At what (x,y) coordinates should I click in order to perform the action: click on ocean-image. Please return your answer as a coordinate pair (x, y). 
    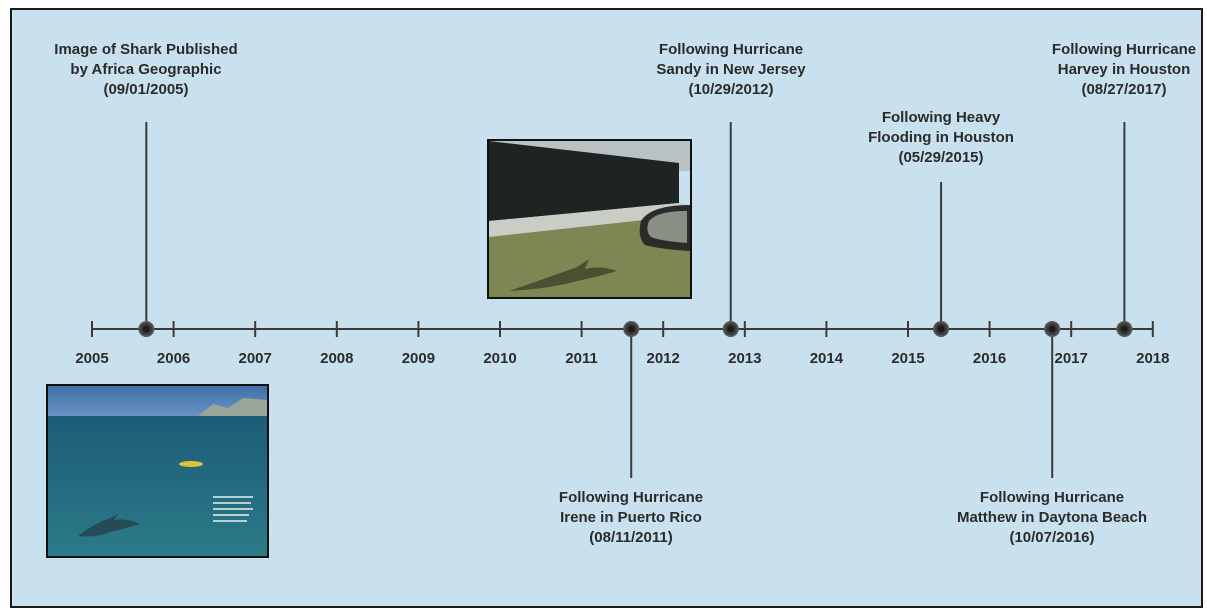
    Looking at the image, I should click on (157, 471).